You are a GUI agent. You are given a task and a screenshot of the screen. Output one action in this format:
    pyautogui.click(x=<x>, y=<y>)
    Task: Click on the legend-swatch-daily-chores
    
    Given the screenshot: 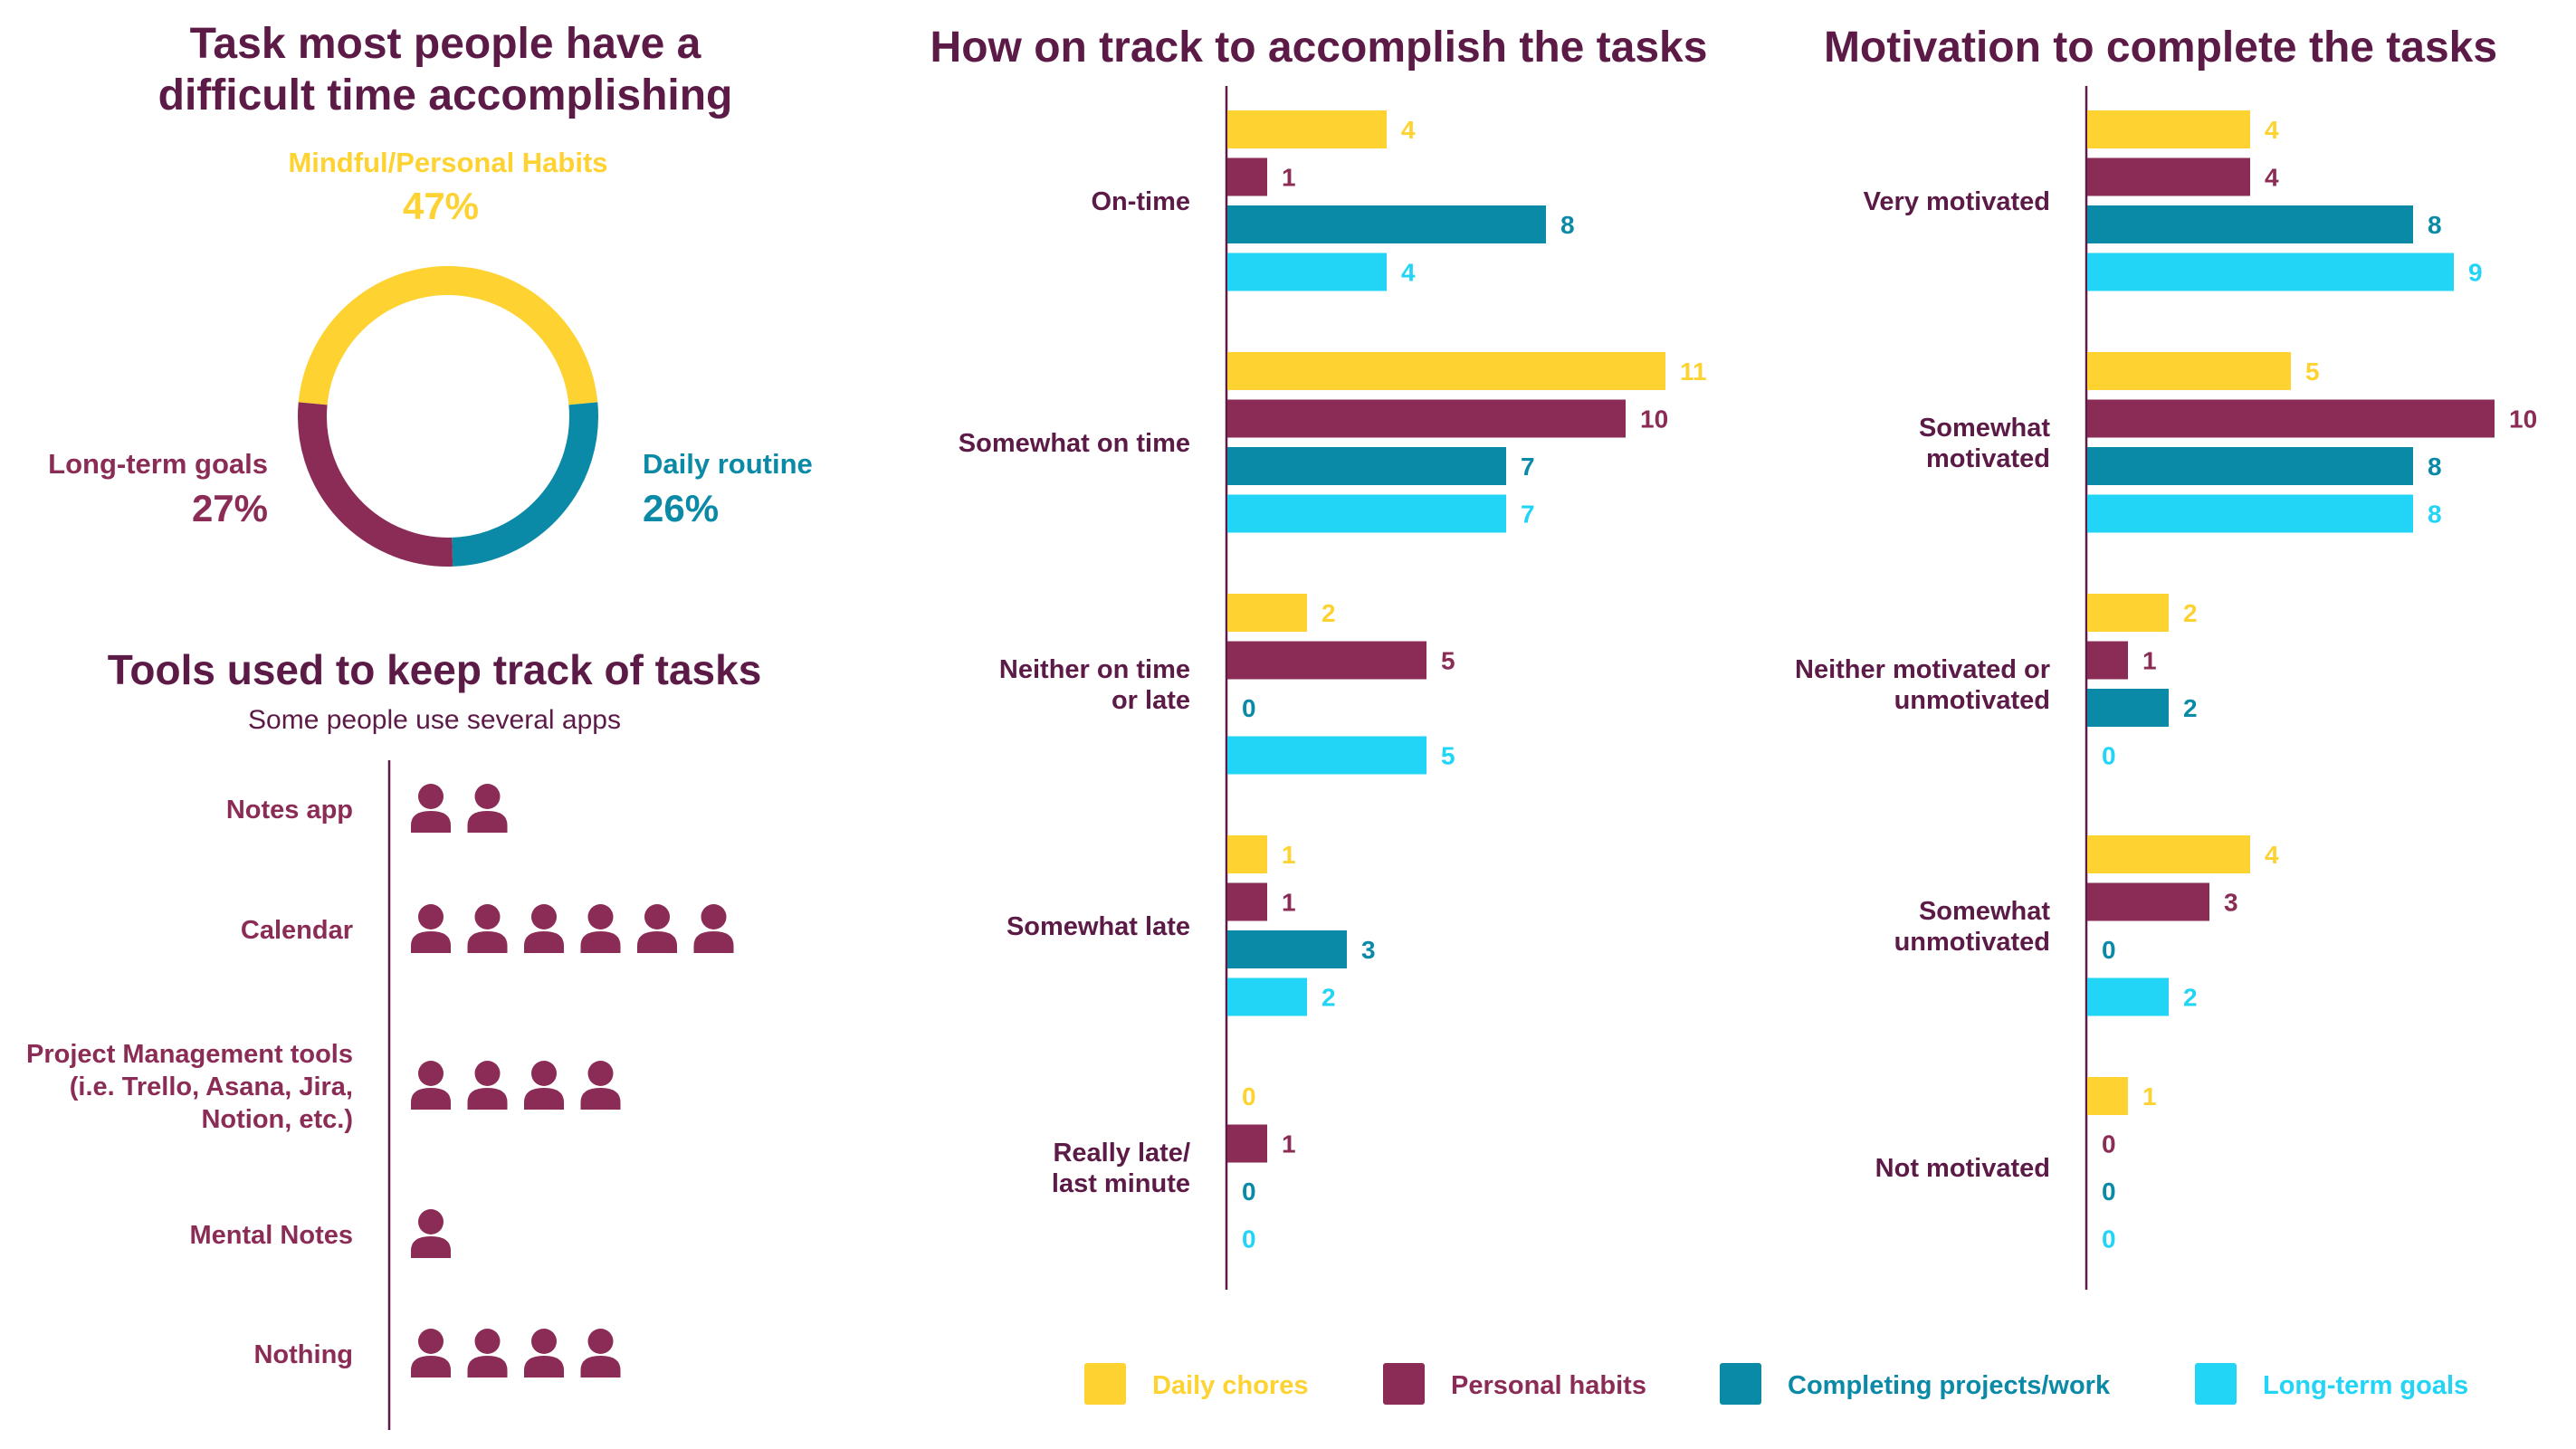 What is the action you would take?
    pyautogui.click(x=1105, y=1384)
    